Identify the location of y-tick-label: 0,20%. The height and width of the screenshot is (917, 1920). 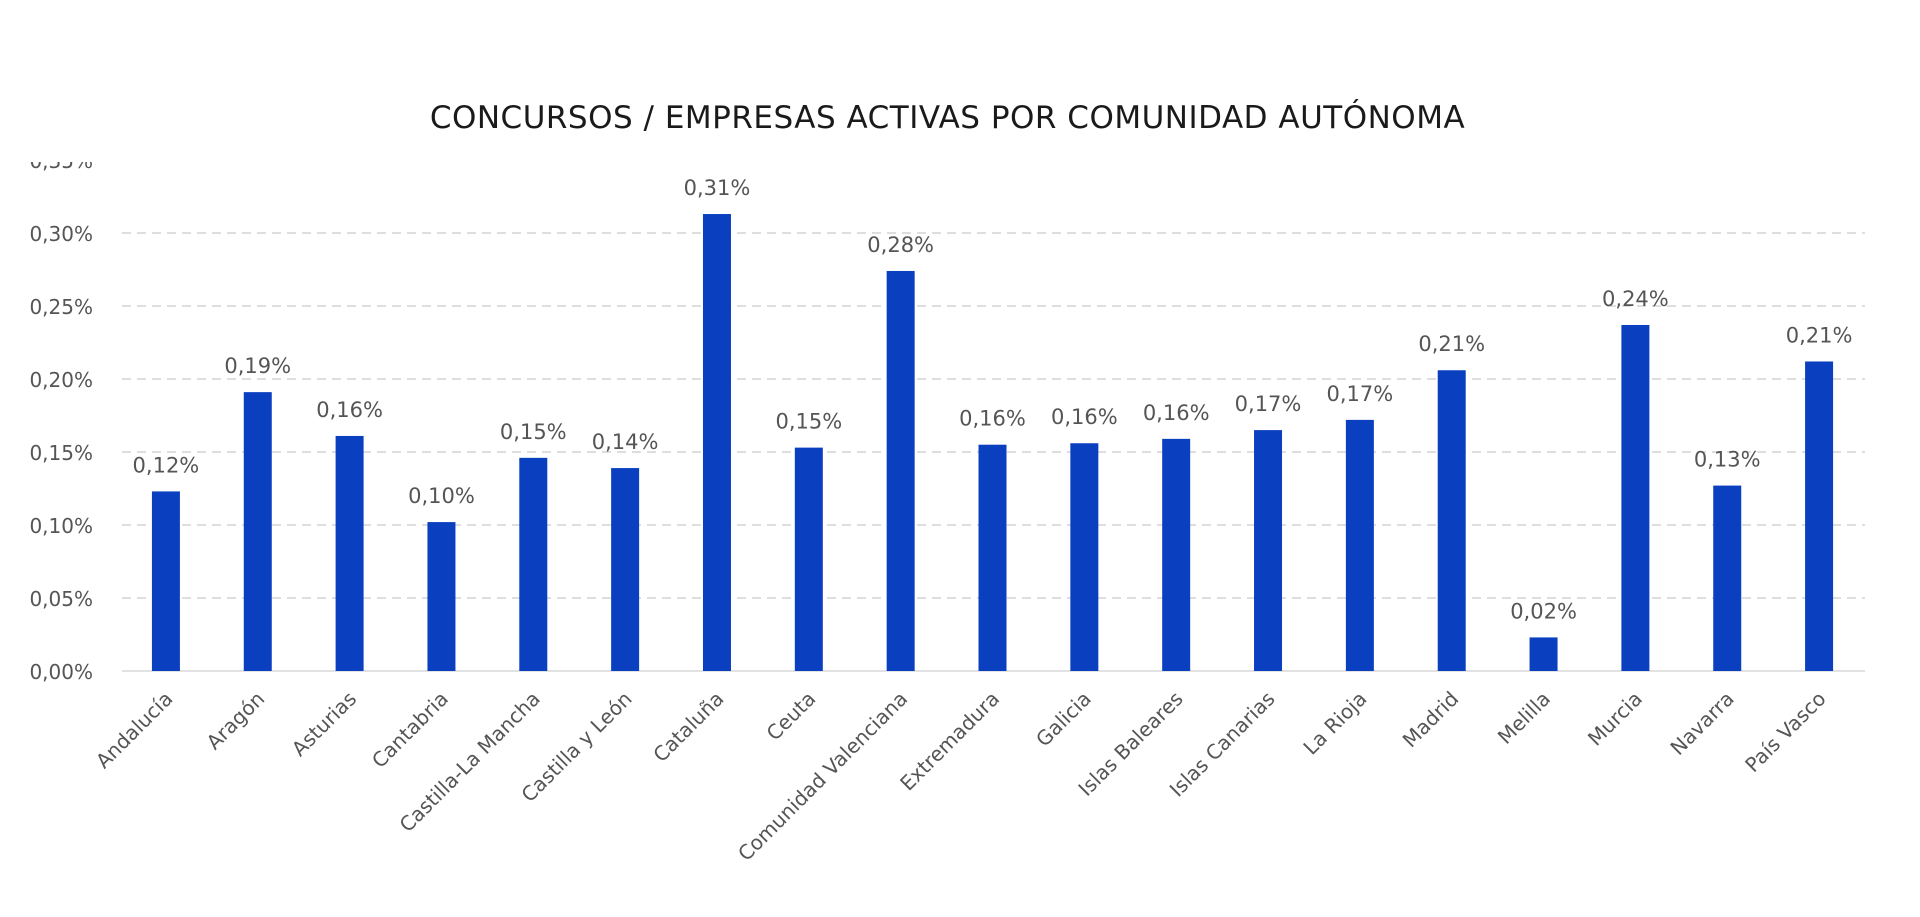
(61, 380).